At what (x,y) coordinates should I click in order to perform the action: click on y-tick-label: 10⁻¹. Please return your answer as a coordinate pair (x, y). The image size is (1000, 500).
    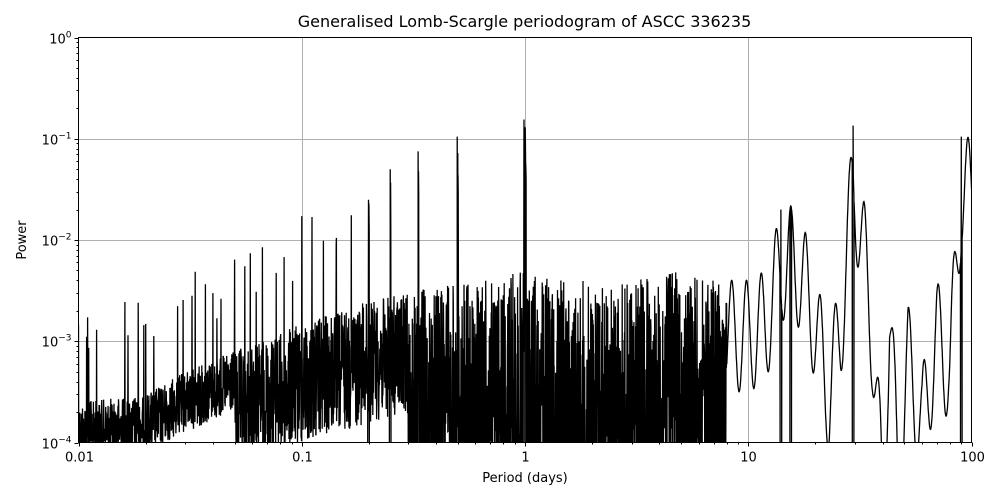
    Looking at the image, I should click on (57, 140).